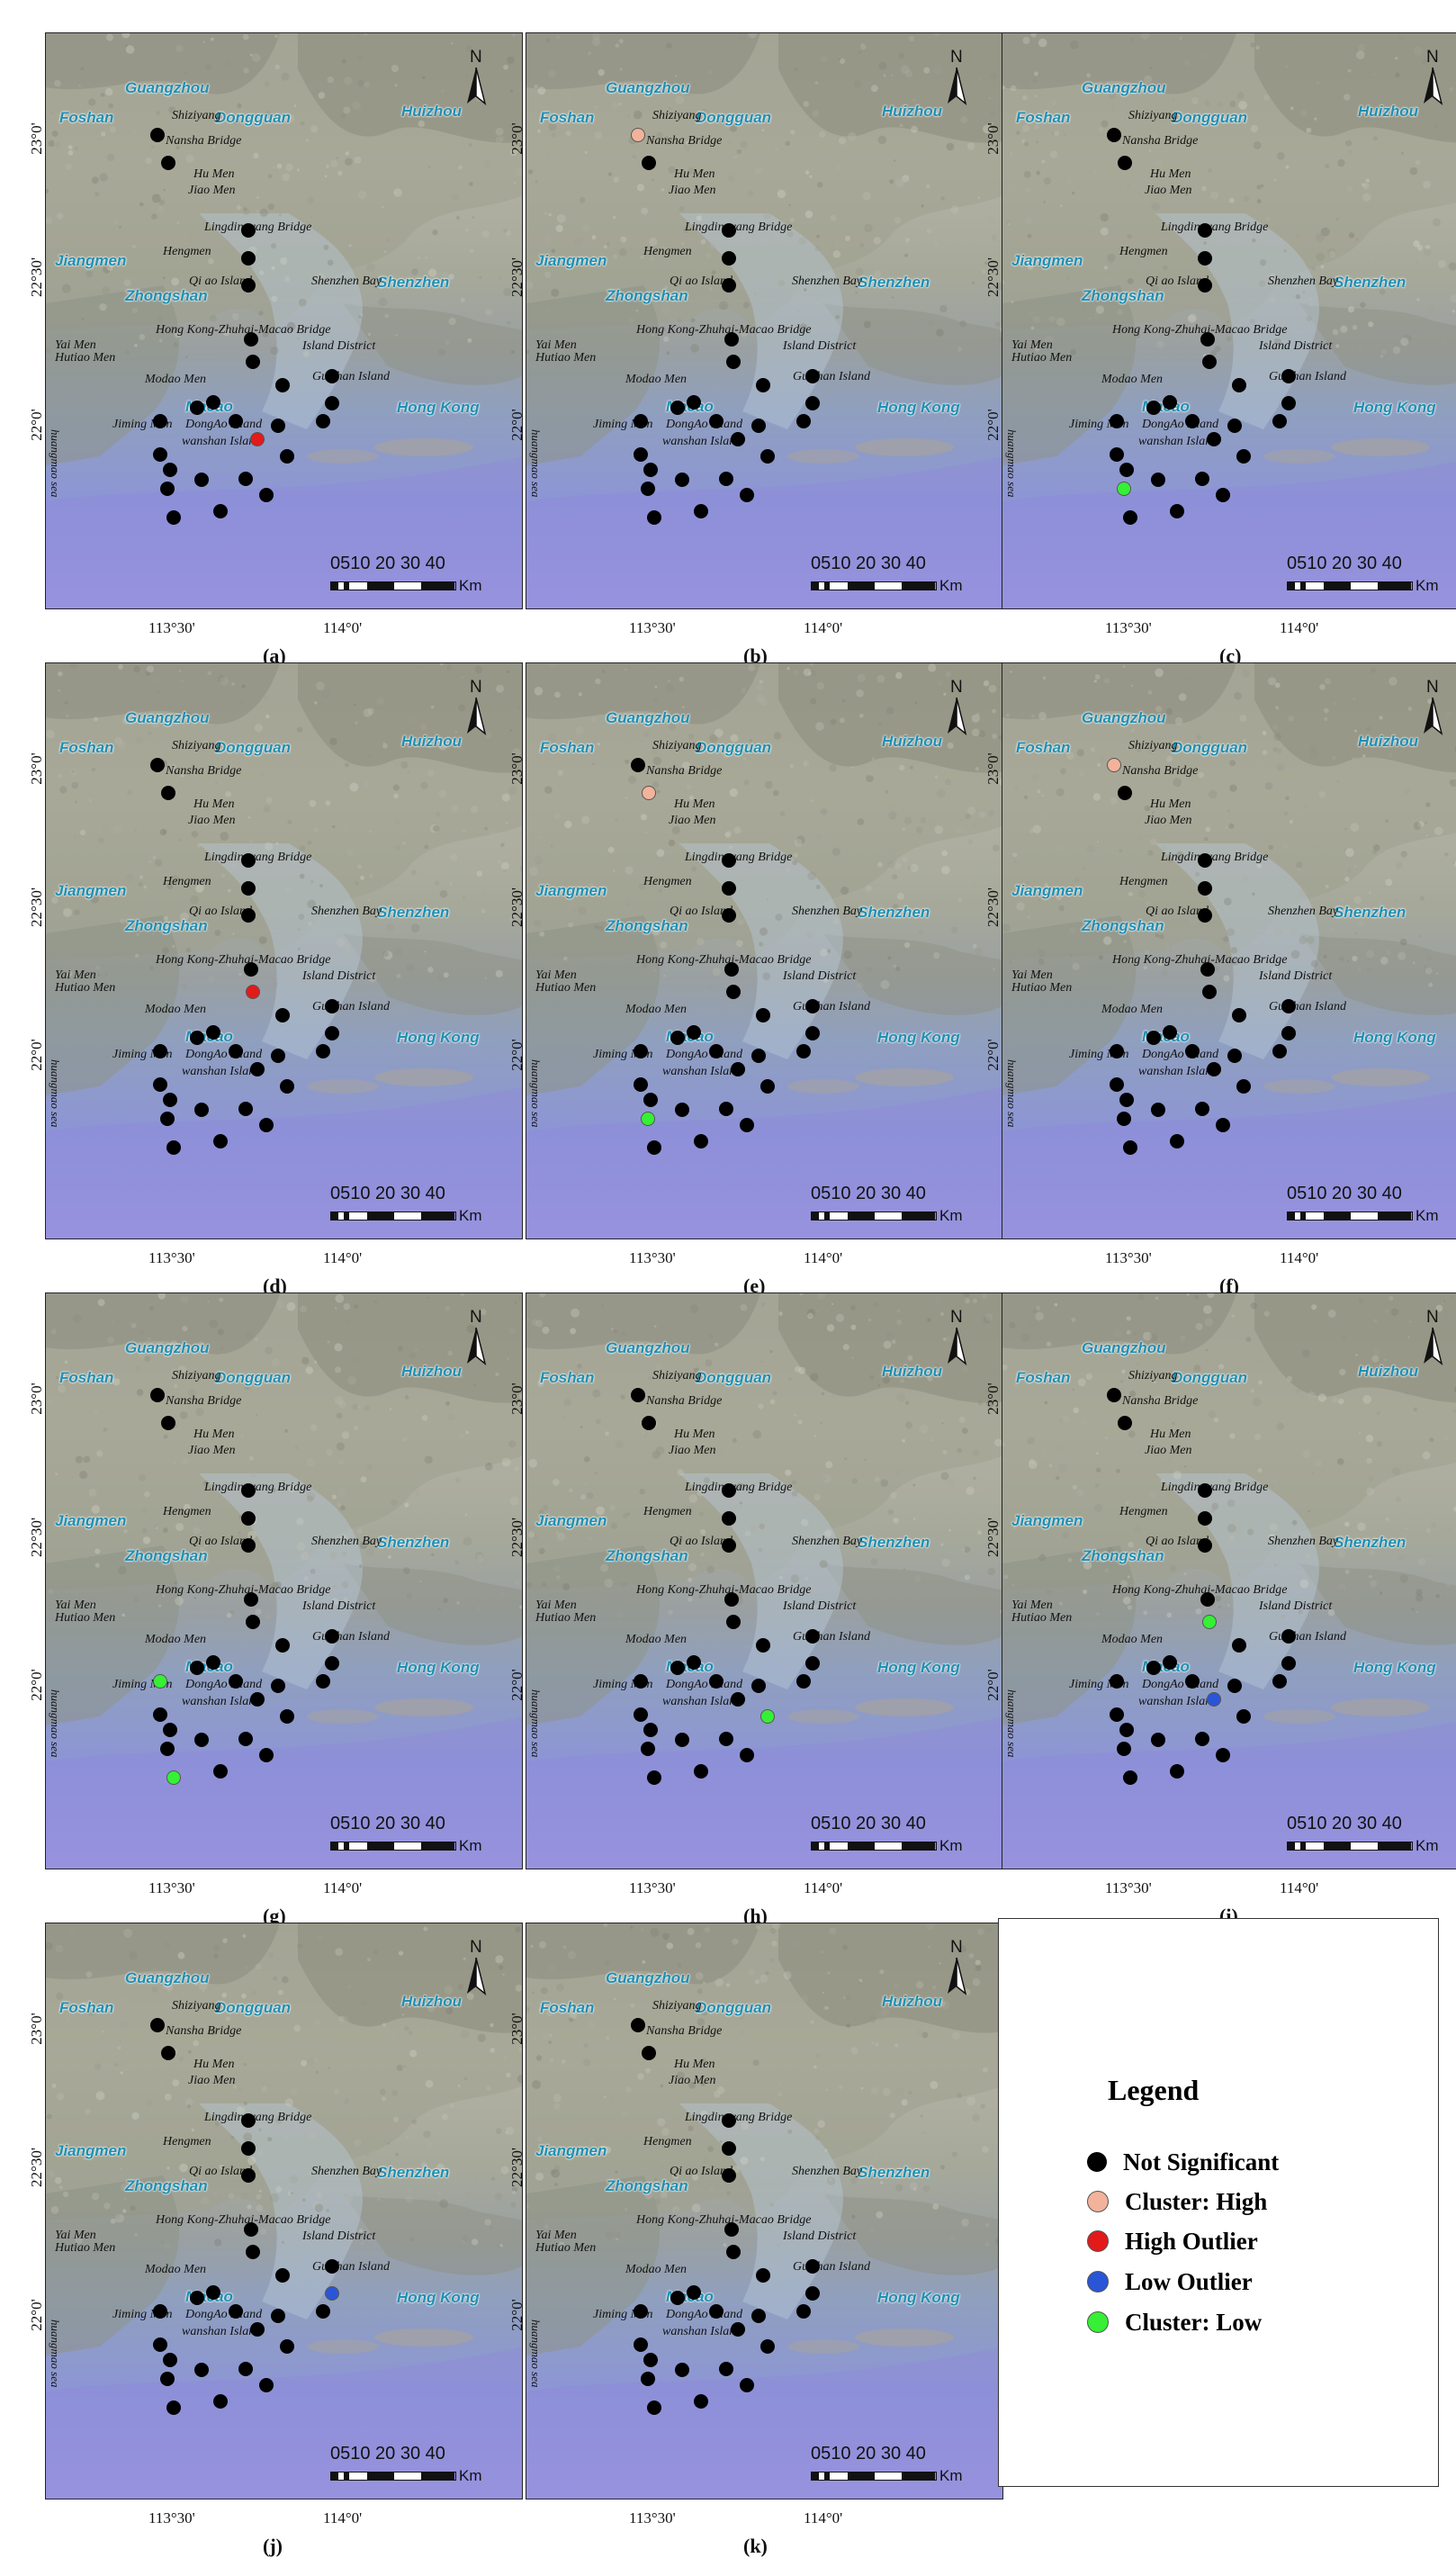 This screenshot has width=1456, height=2558. What do you see at coordinates (1191, 2242) in the screenshot?
I see `legend-item-label: High Outlier` at bounding box center [1191, 2242].